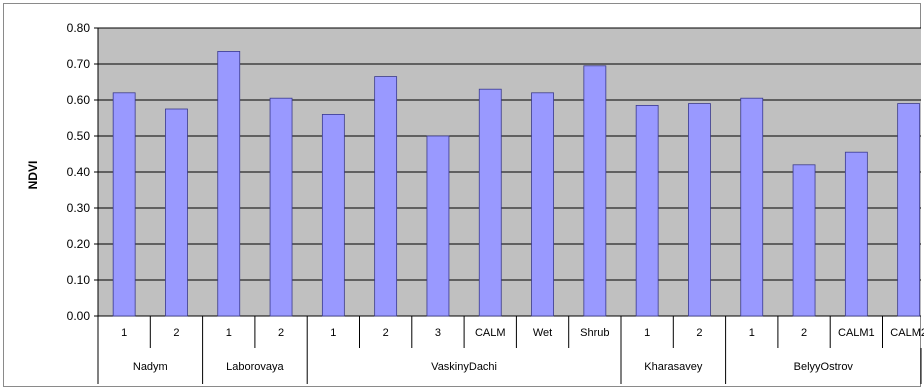 This screenshot has height=390, width=924. Describe the element at coordinates (464, 367) in the screenshot. I see `group-label: VaskinyDachi` at that location.